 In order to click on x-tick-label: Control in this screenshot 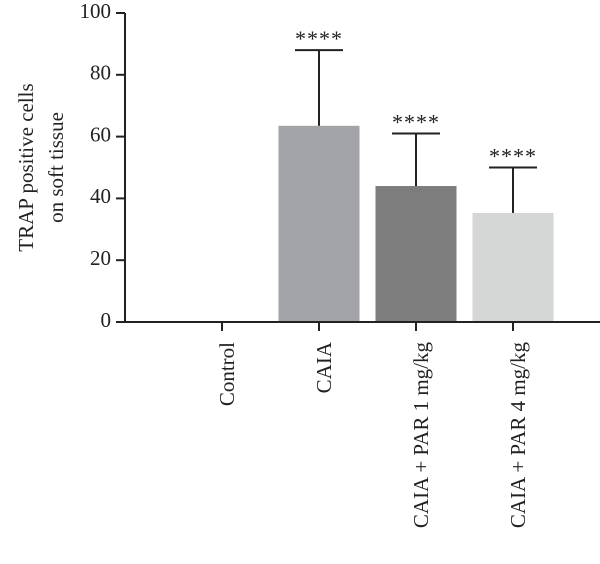, I will do `click(227, 374)`.